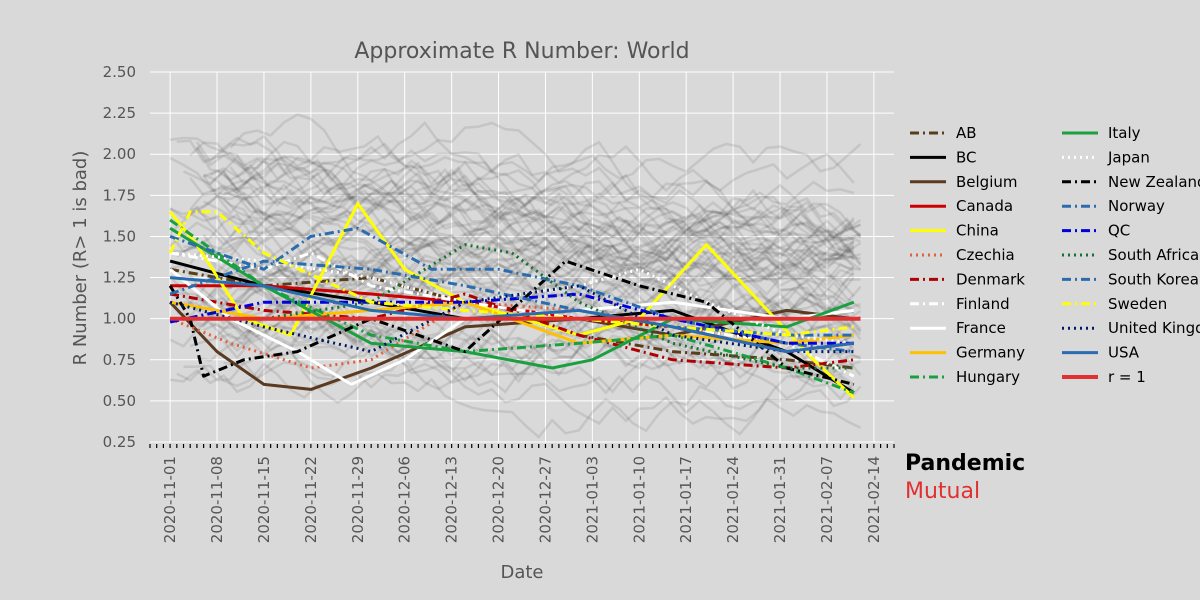  What do you see at coordinates (80, 258) in the screenshot?
I see `y-axis-label: R Number (R> 1 is bad)` at bounding box center [80, 258].